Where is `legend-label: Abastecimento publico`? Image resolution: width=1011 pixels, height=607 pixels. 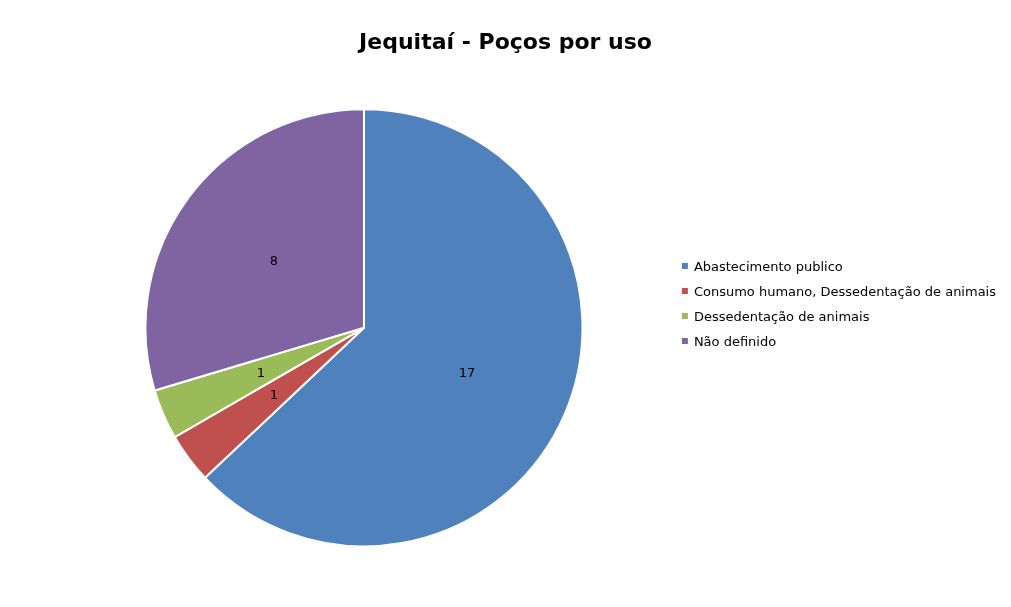
legend-label: Abastecimento publico is located at coordinates (768, 266).